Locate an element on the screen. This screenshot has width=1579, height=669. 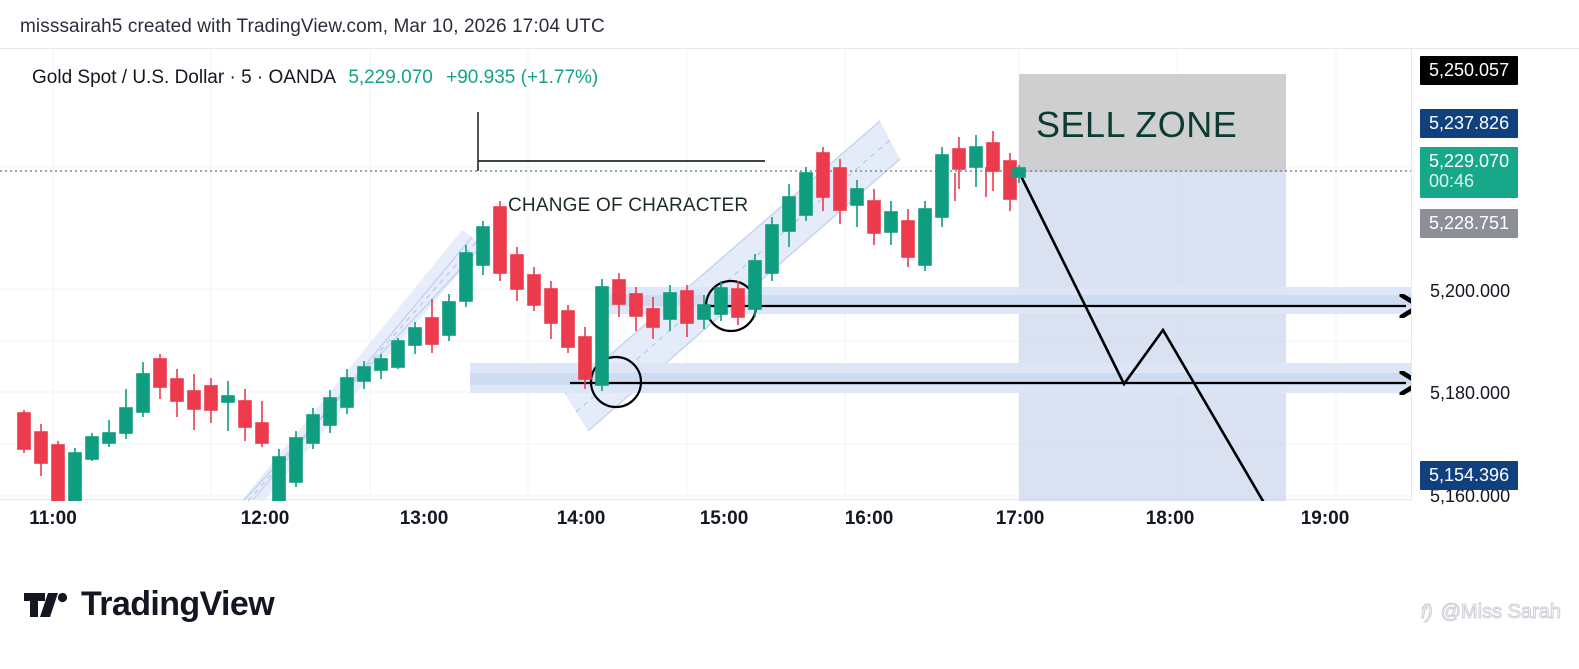
change-of-character-label: CHANGE OF CHARACTER is located at coordinates (628, 205).